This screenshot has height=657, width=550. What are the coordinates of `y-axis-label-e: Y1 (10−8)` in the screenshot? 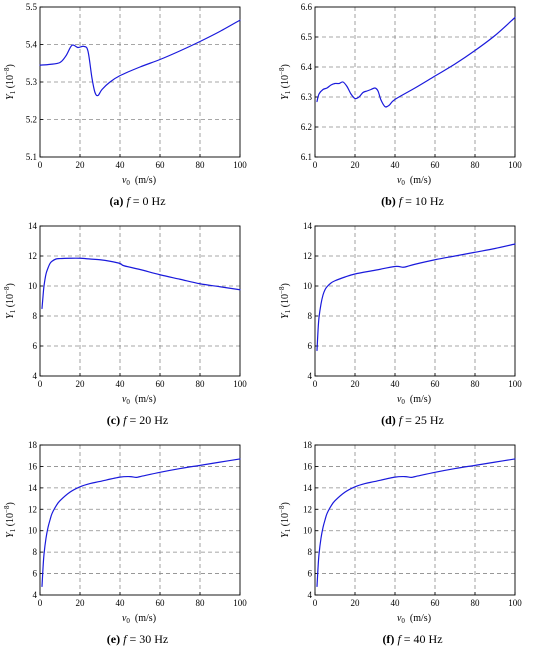 It's located at (10, 520).